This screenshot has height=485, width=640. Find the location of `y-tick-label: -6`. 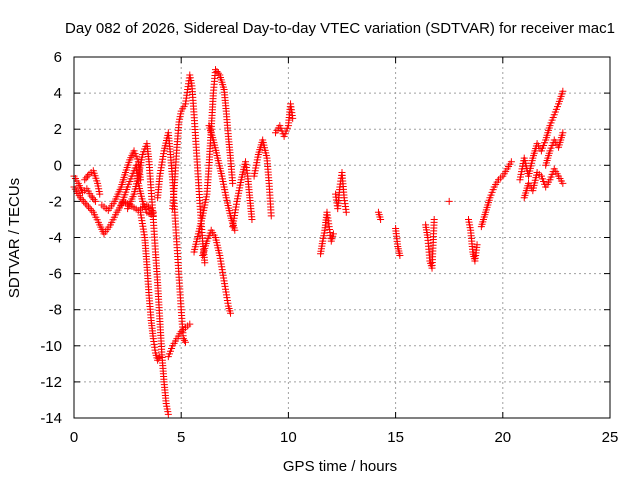

y-tick-label: -6 is located at coordinates (55, 274).